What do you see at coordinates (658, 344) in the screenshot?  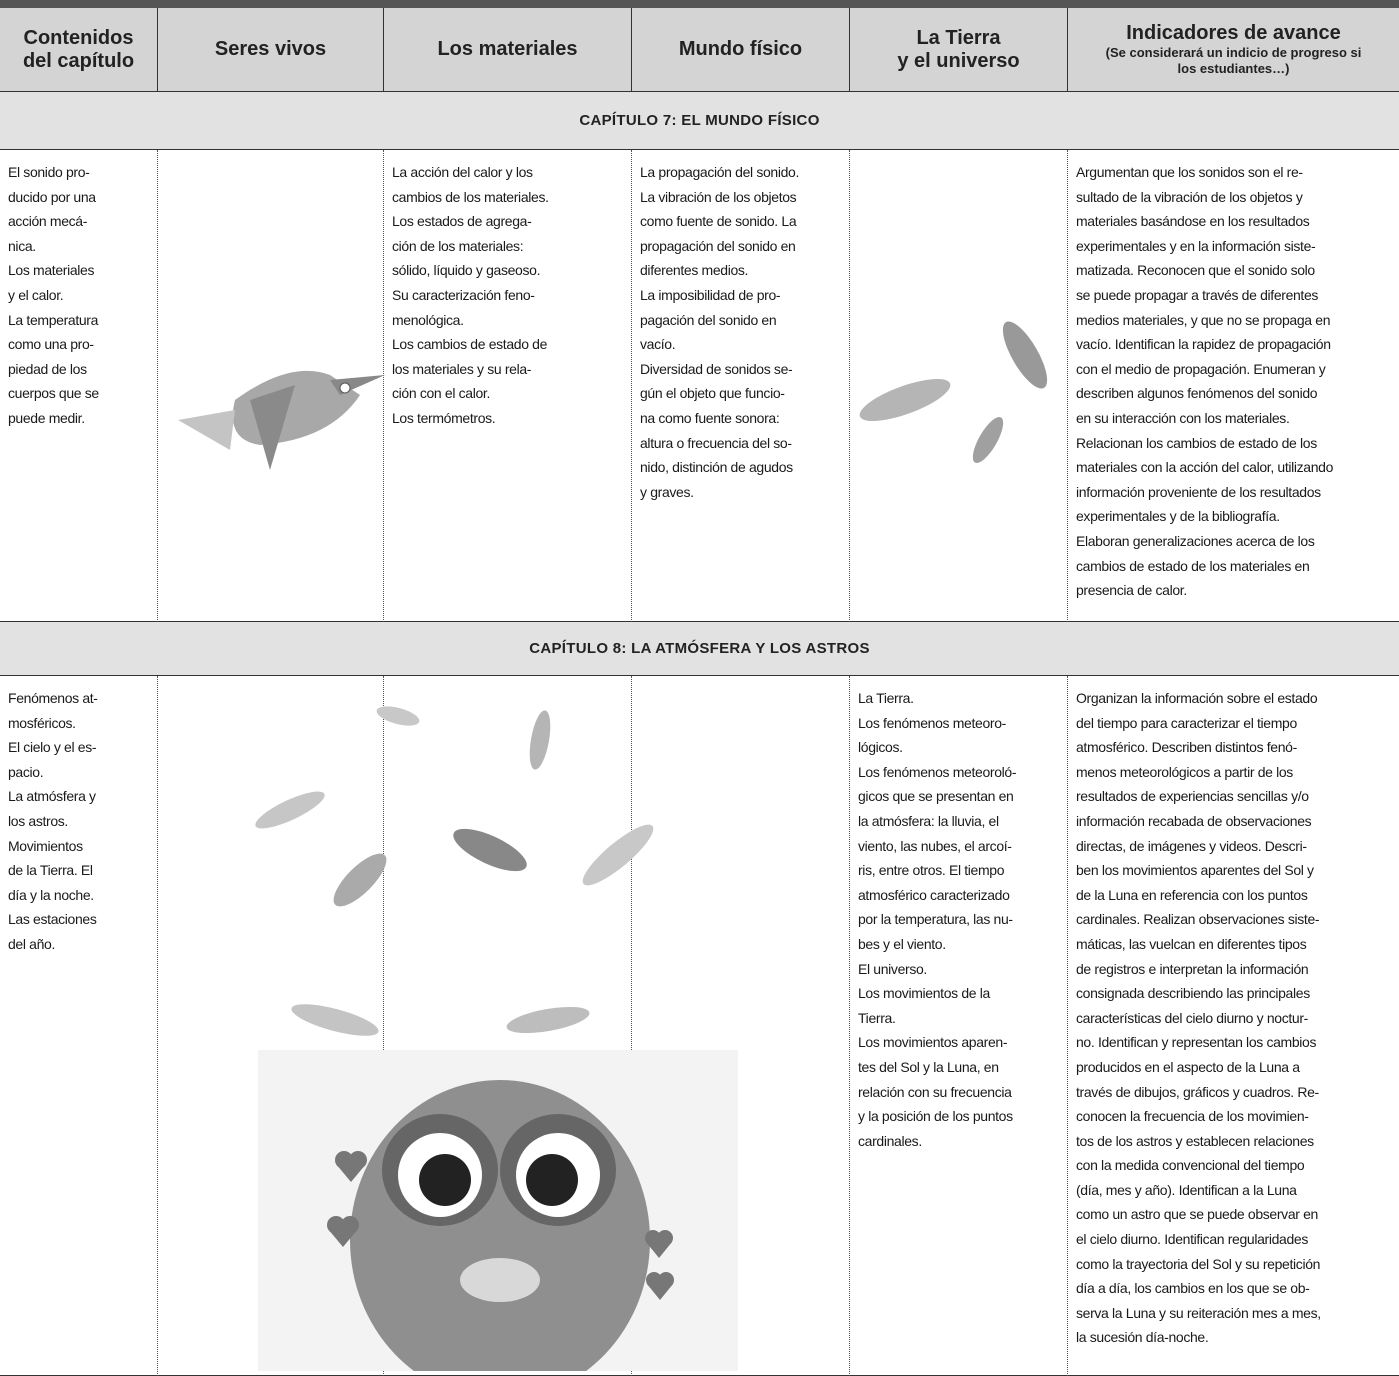 I see `text-line: vacío.` at bounding box center [658, 344].